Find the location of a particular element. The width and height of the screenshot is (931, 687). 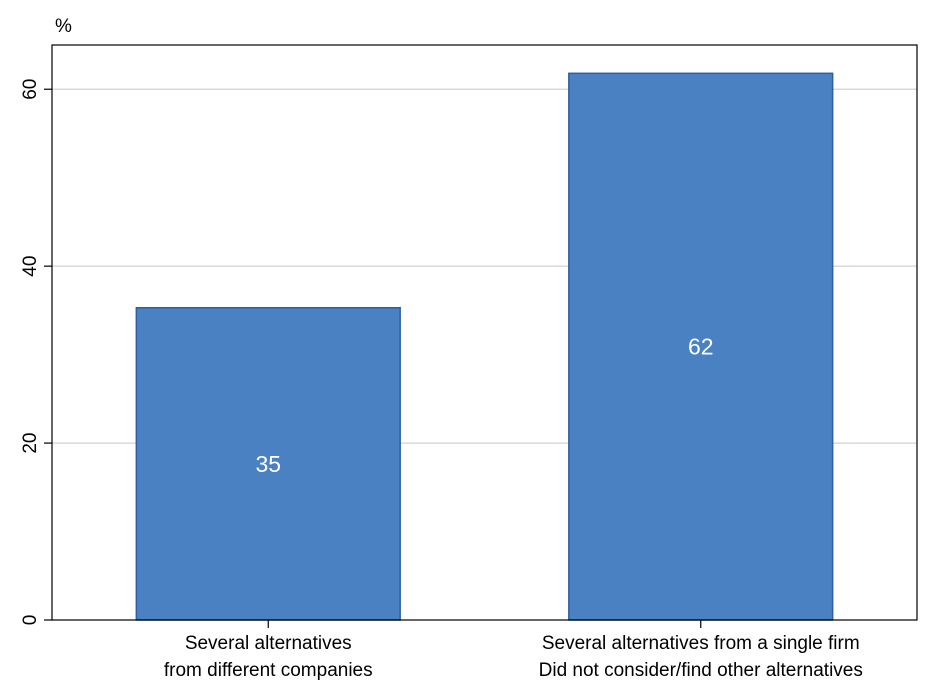

x-tick-label: from different companies is located at coordinates (268, 670).